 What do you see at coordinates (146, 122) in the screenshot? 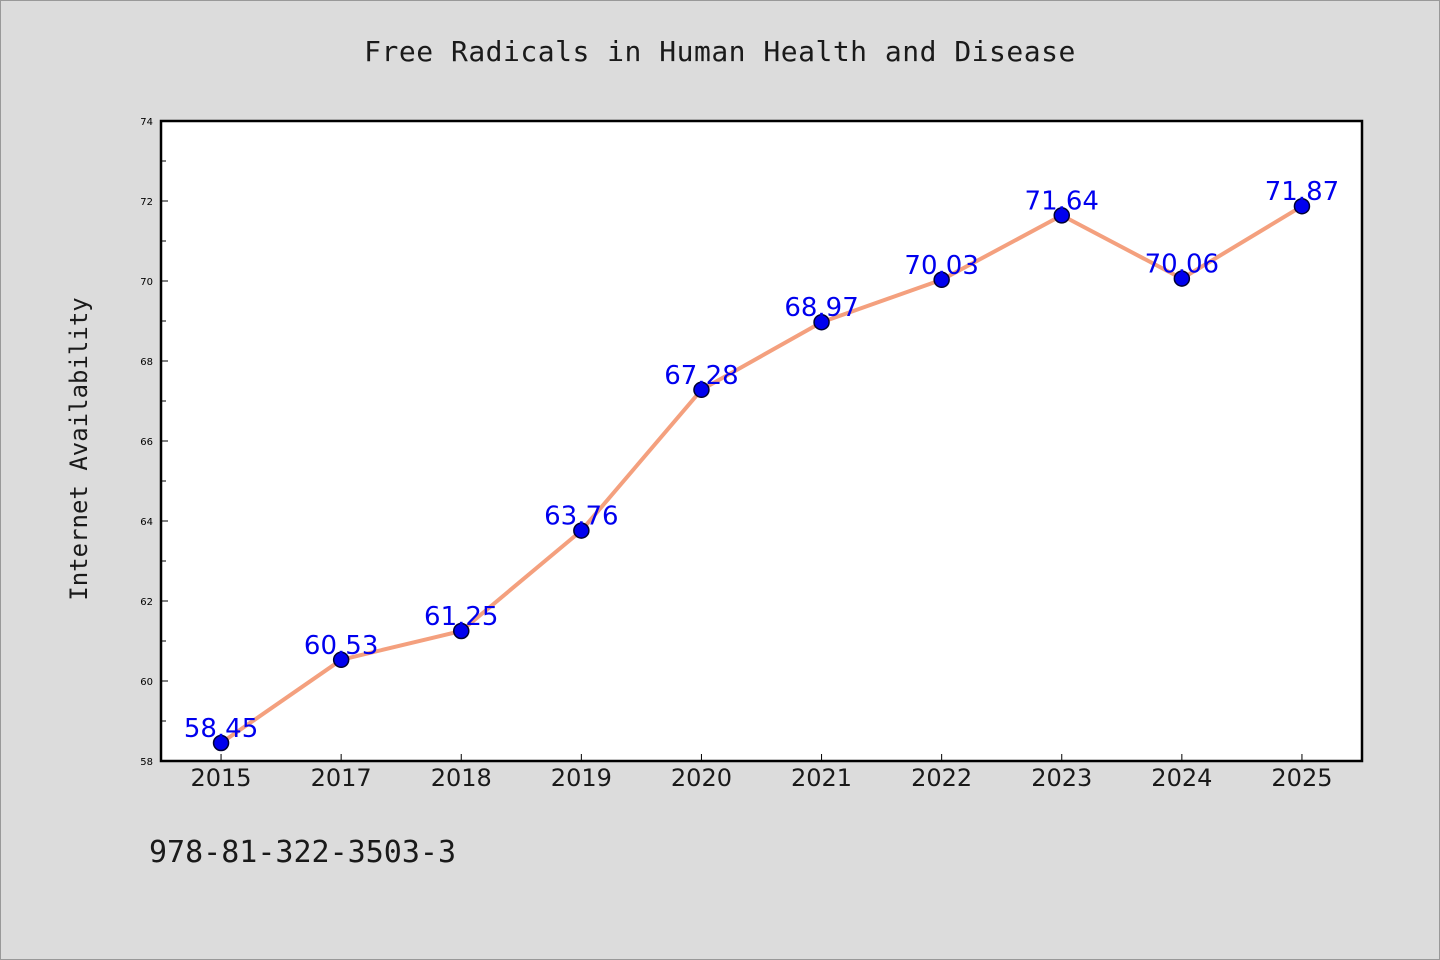
I see `y-tick-label: 74` at bounding box center [146, 122].